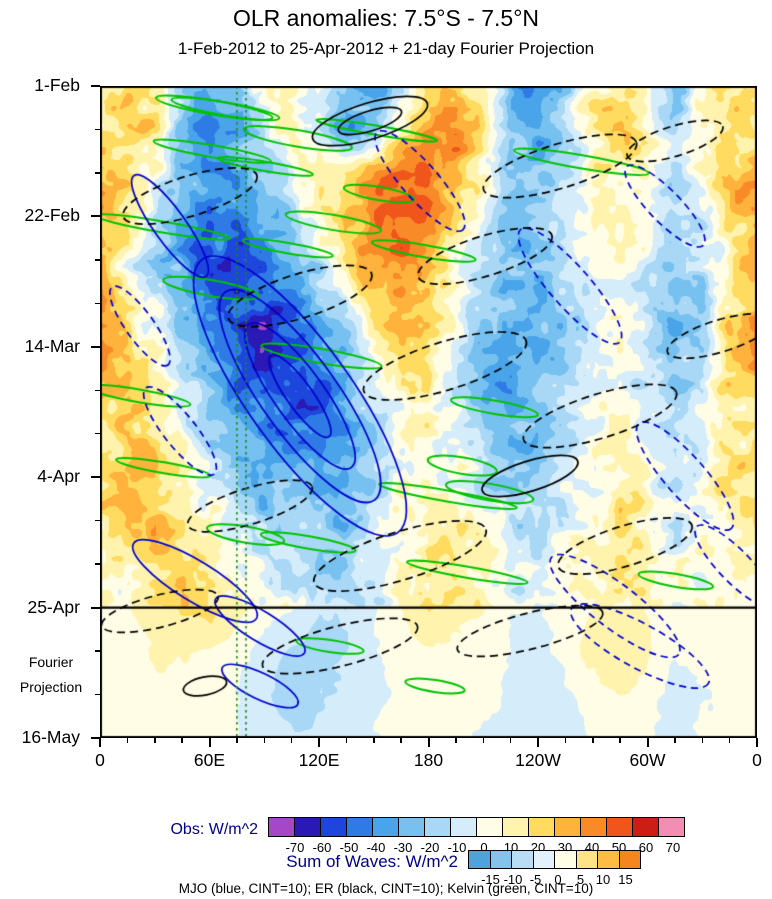 The width and height of the screenshot is (772, 899). Describe the element at coordinates (51, 686) in the screenshot. I see `fourier-projection-label-line2: Projection` at that location.